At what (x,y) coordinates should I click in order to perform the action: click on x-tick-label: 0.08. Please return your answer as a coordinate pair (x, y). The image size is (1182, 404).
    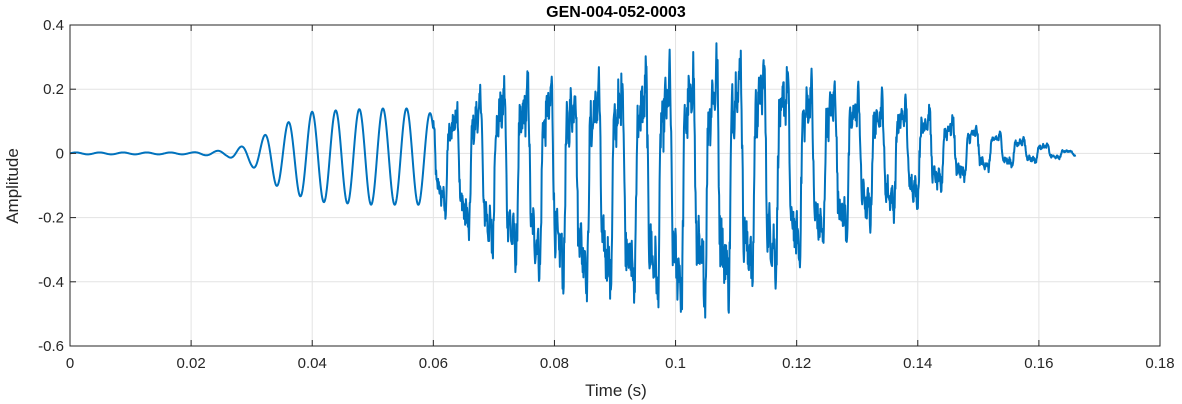
    Looking at the image, I should click on (554, 363).